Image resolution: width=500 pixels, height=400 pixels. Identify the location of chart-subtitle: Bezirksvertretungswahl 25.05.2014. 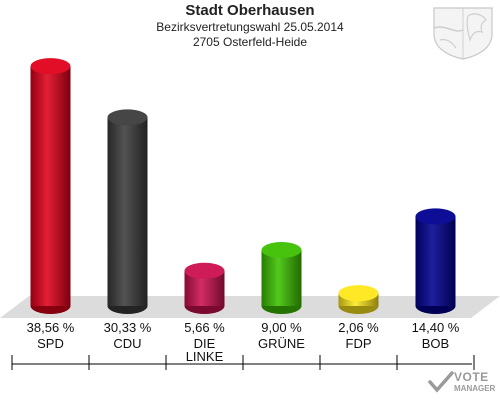
(250, 27).